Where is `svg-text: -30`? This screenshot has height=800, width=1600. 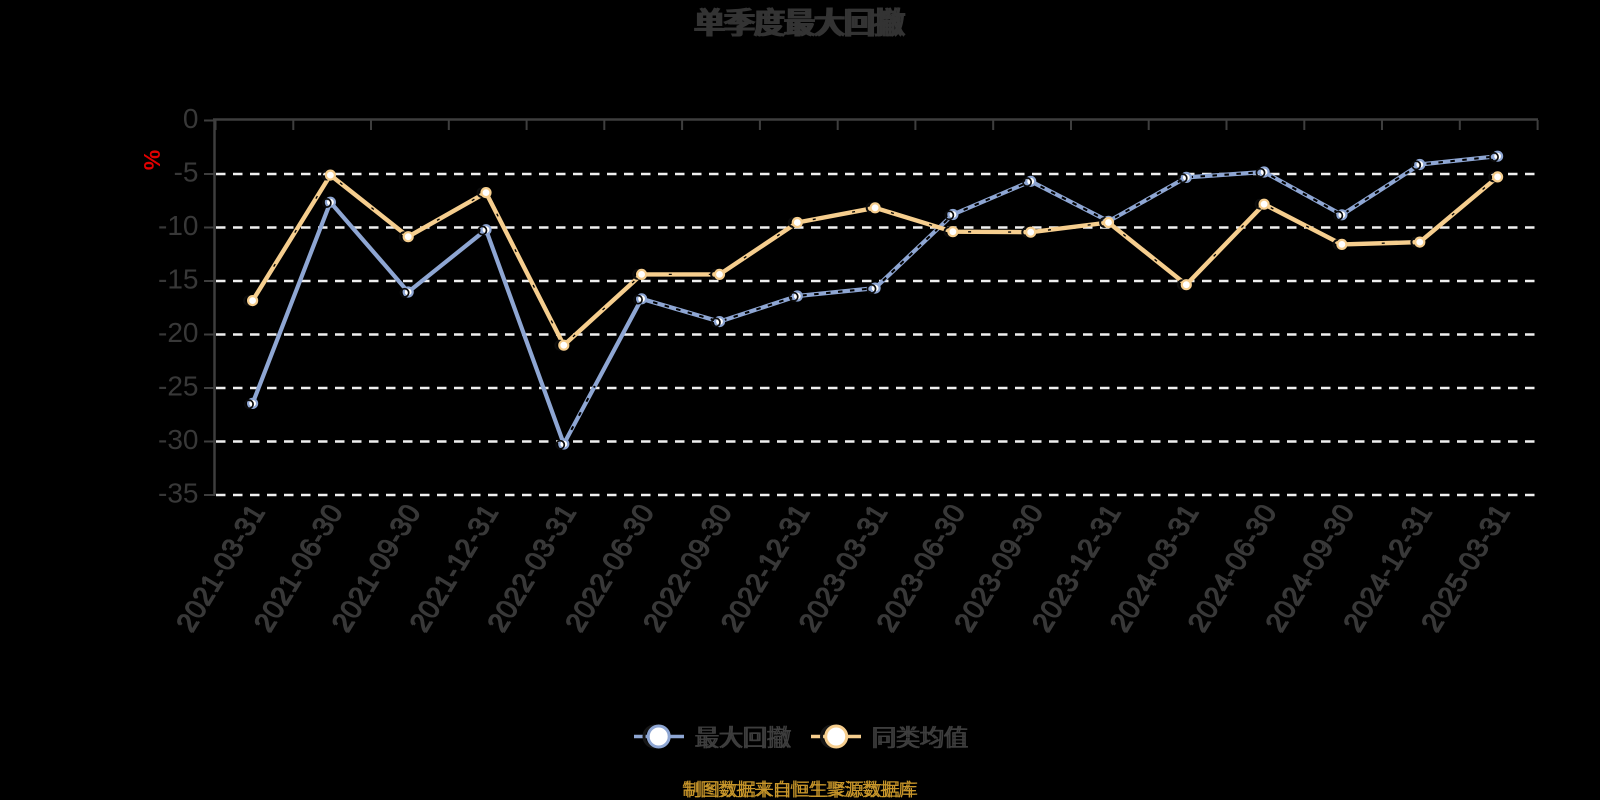
svg-text: -30 is located at coordinates (178, 439).